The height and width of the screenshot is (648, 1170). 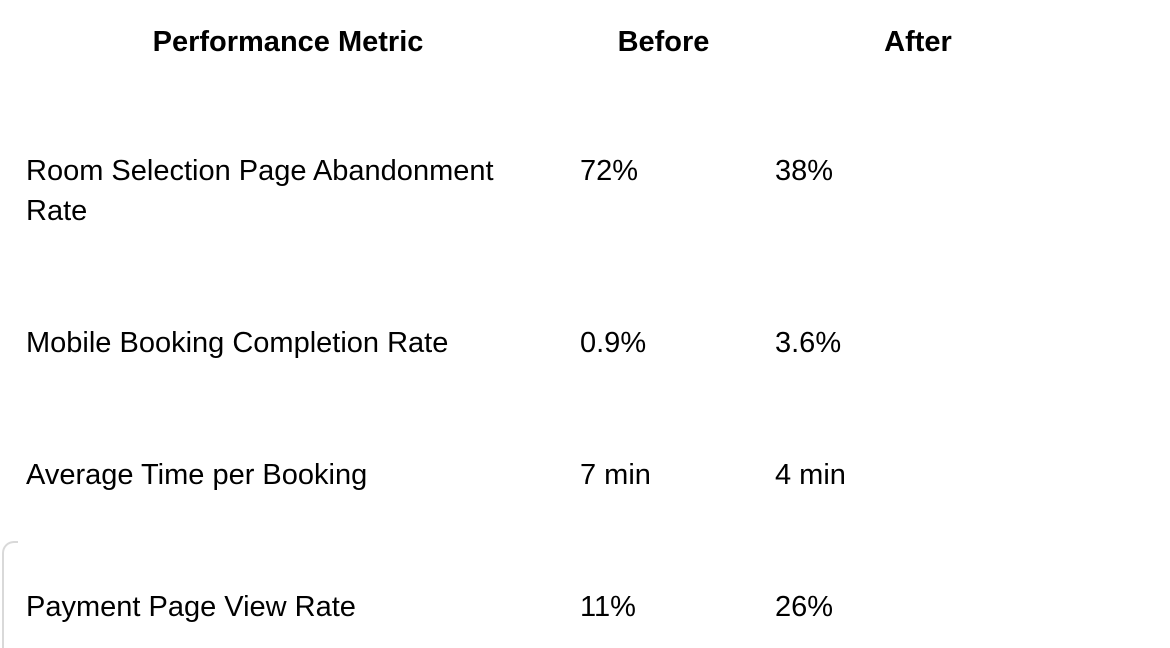 I want to click on header-performance-metric: Performance Metric, so click(x=288, y=42).